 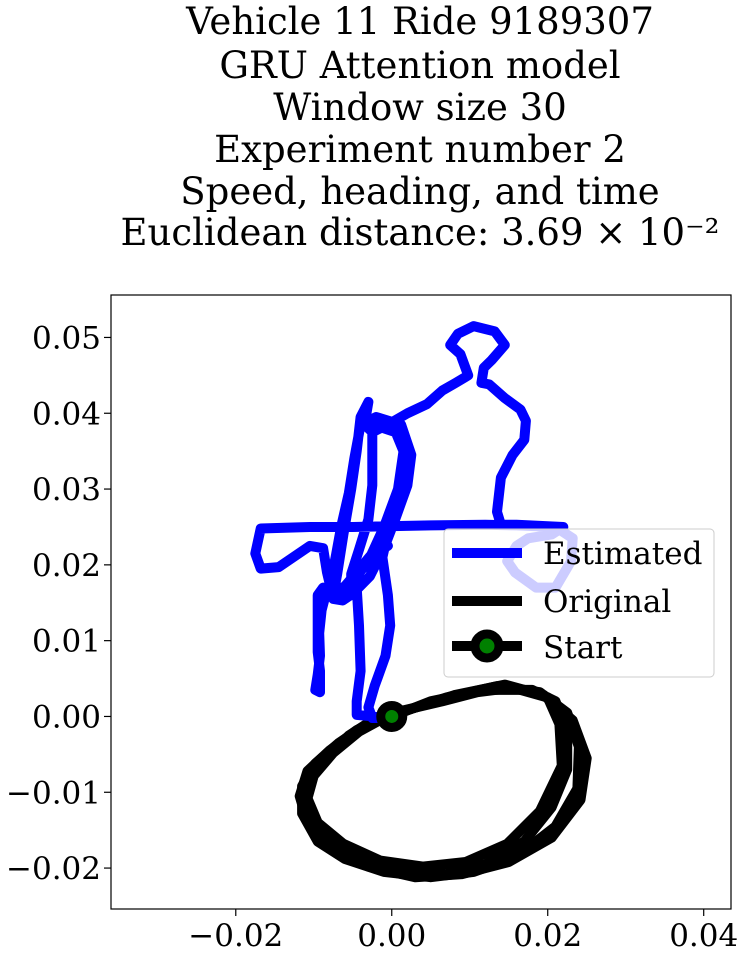 I want to click on y-tick-label: 0.02, so click(x=66, y=566).